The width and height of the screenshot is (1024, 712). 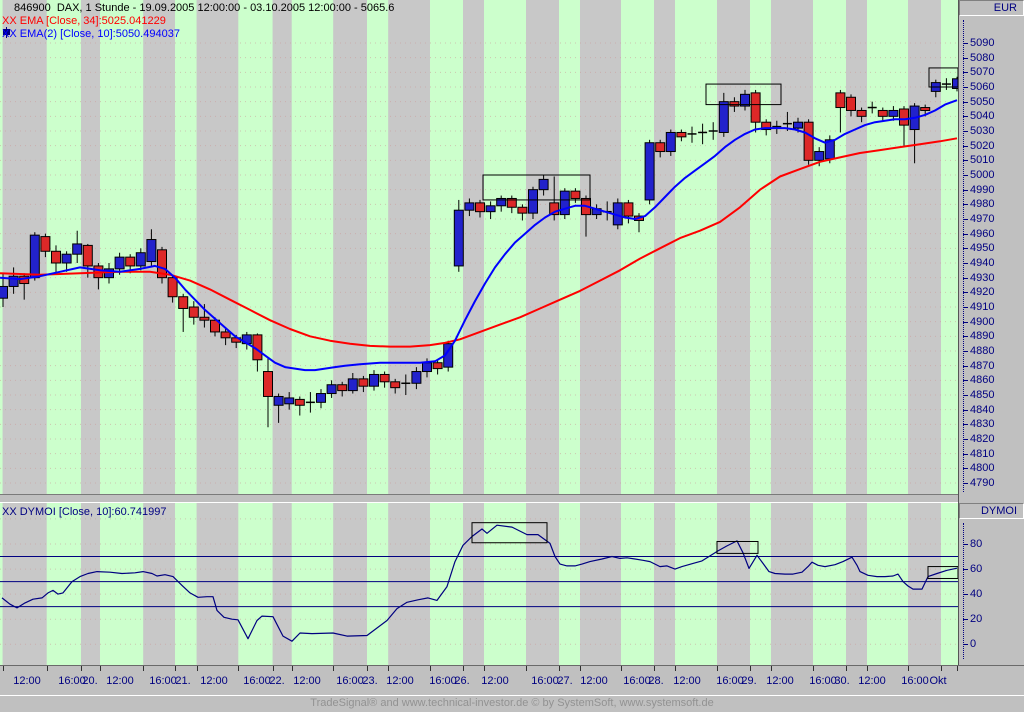 I want to click on price-tick-label: 4990, so click(x=982, y=190).